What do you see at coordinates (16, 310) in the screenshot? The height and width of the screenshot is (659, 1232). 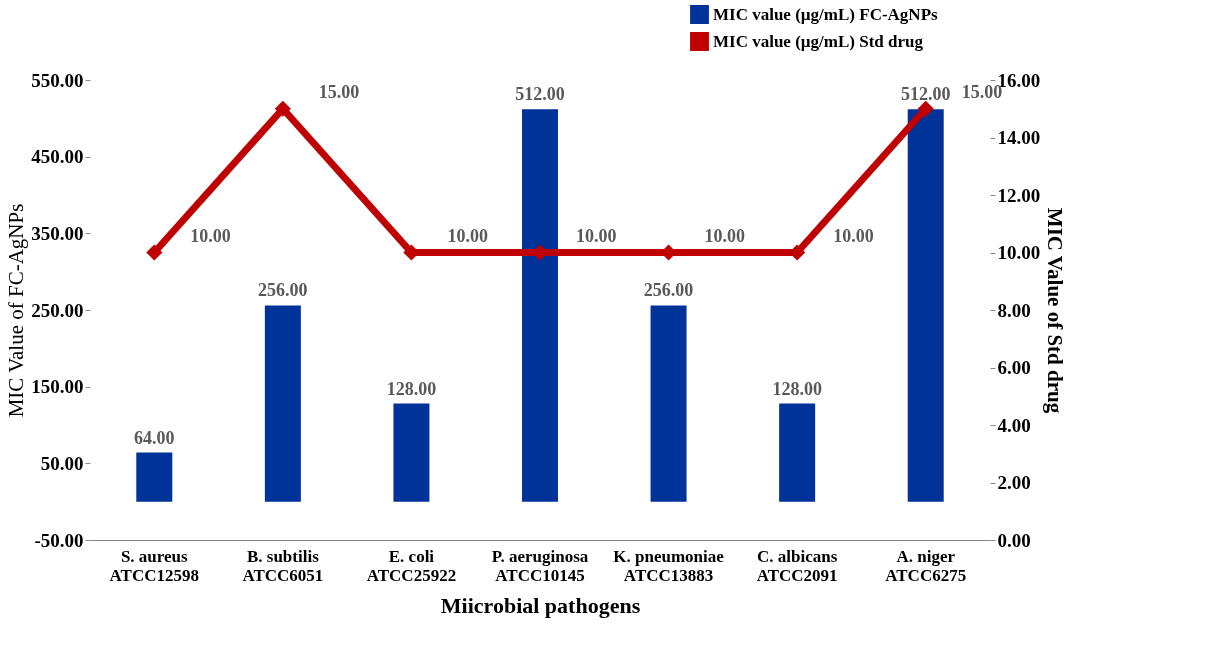 I see `y-axis-title: MIC Value of FC-AgNPs` at bounding box center [16, 310].